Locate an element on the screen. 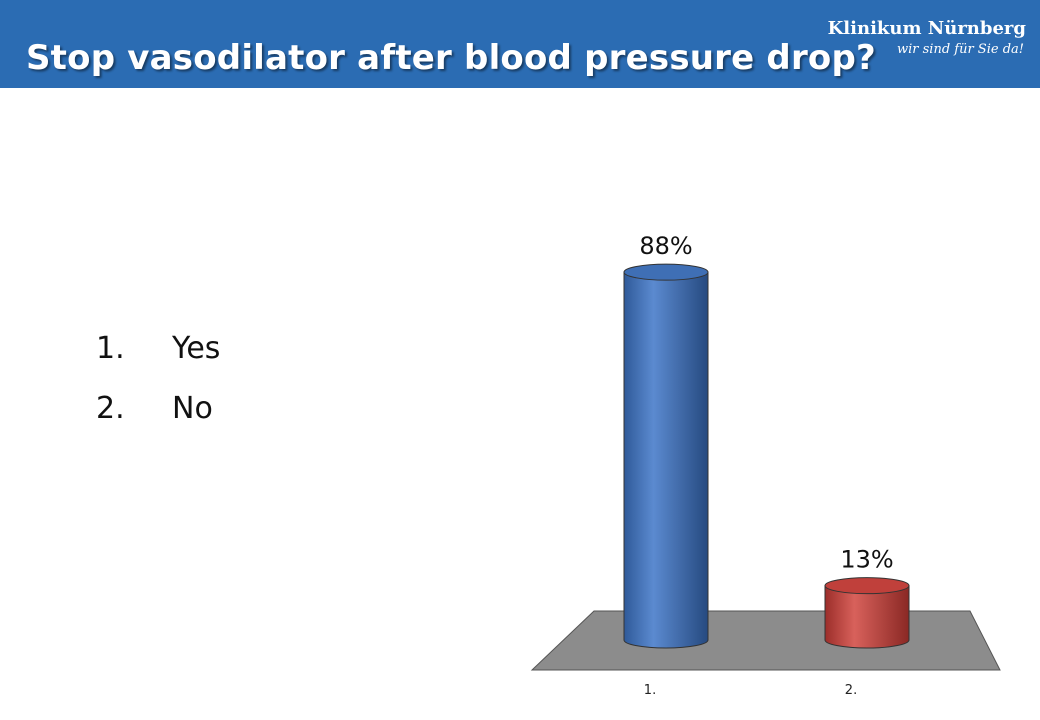 The width and height of the screenshot is (1040, 720). chart-floor-plane is located at coordinates (765, 640).